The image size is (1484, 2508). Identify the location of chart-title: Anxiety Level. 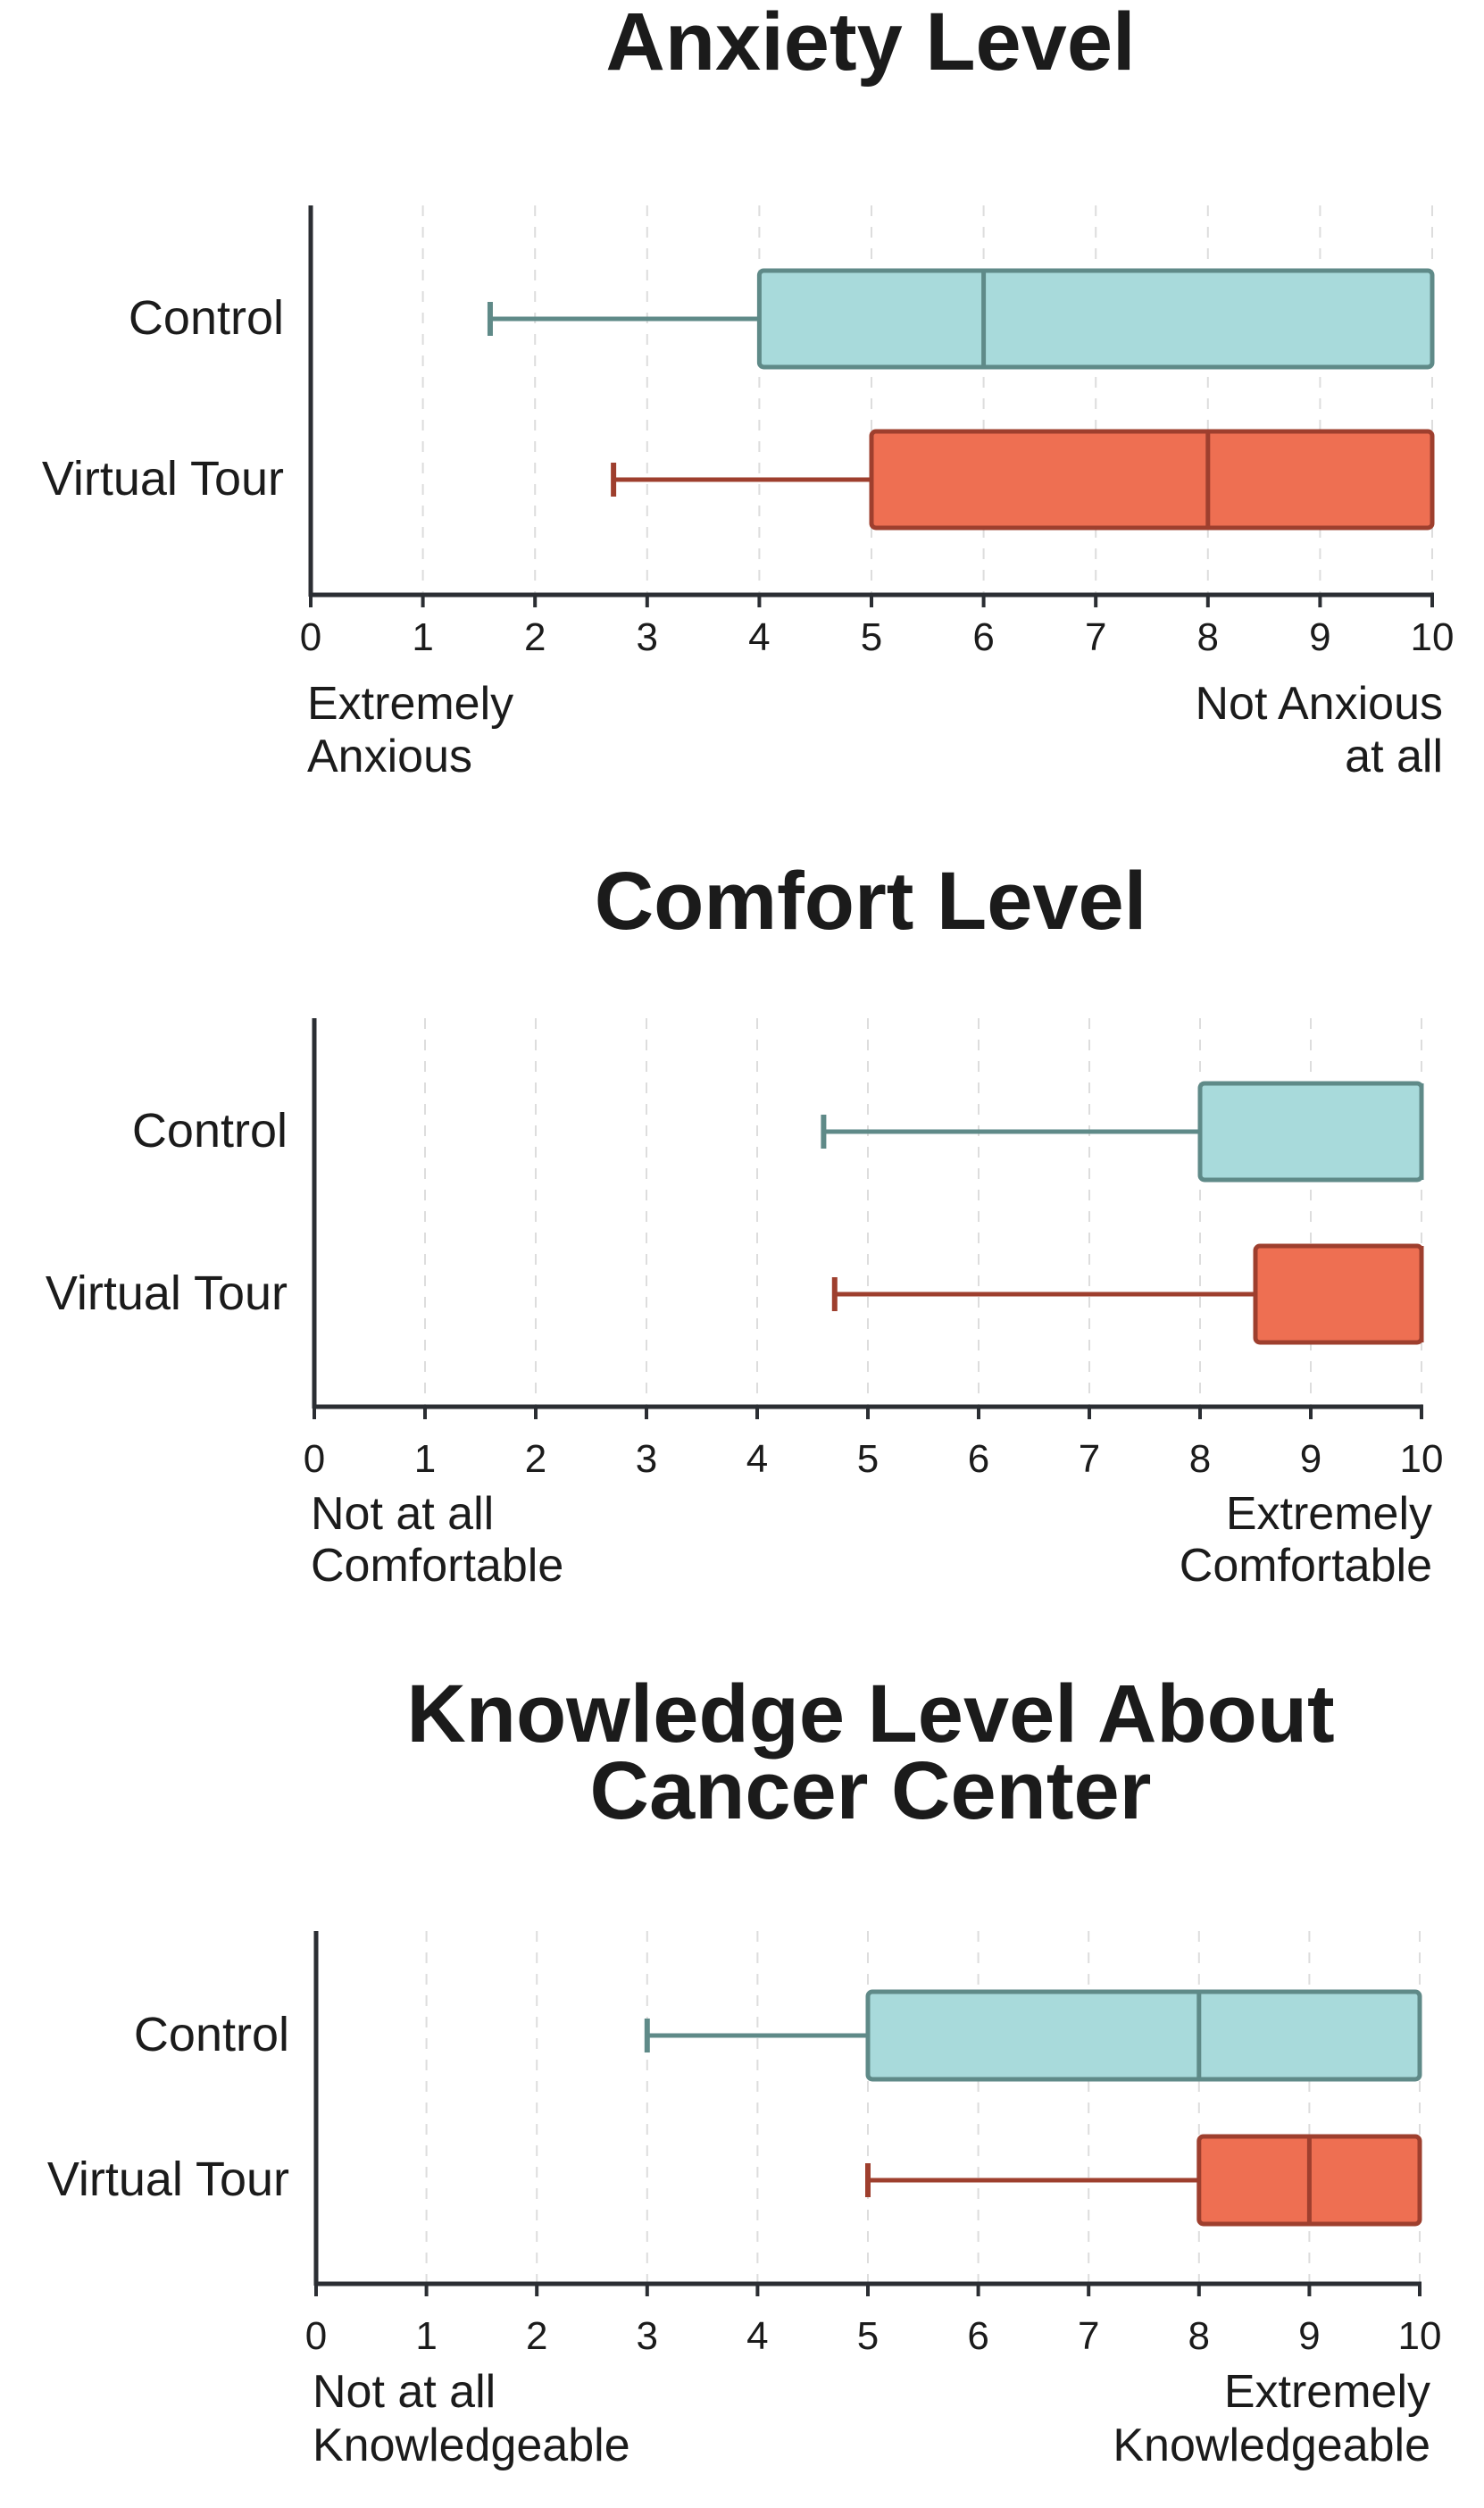
(870, 44).